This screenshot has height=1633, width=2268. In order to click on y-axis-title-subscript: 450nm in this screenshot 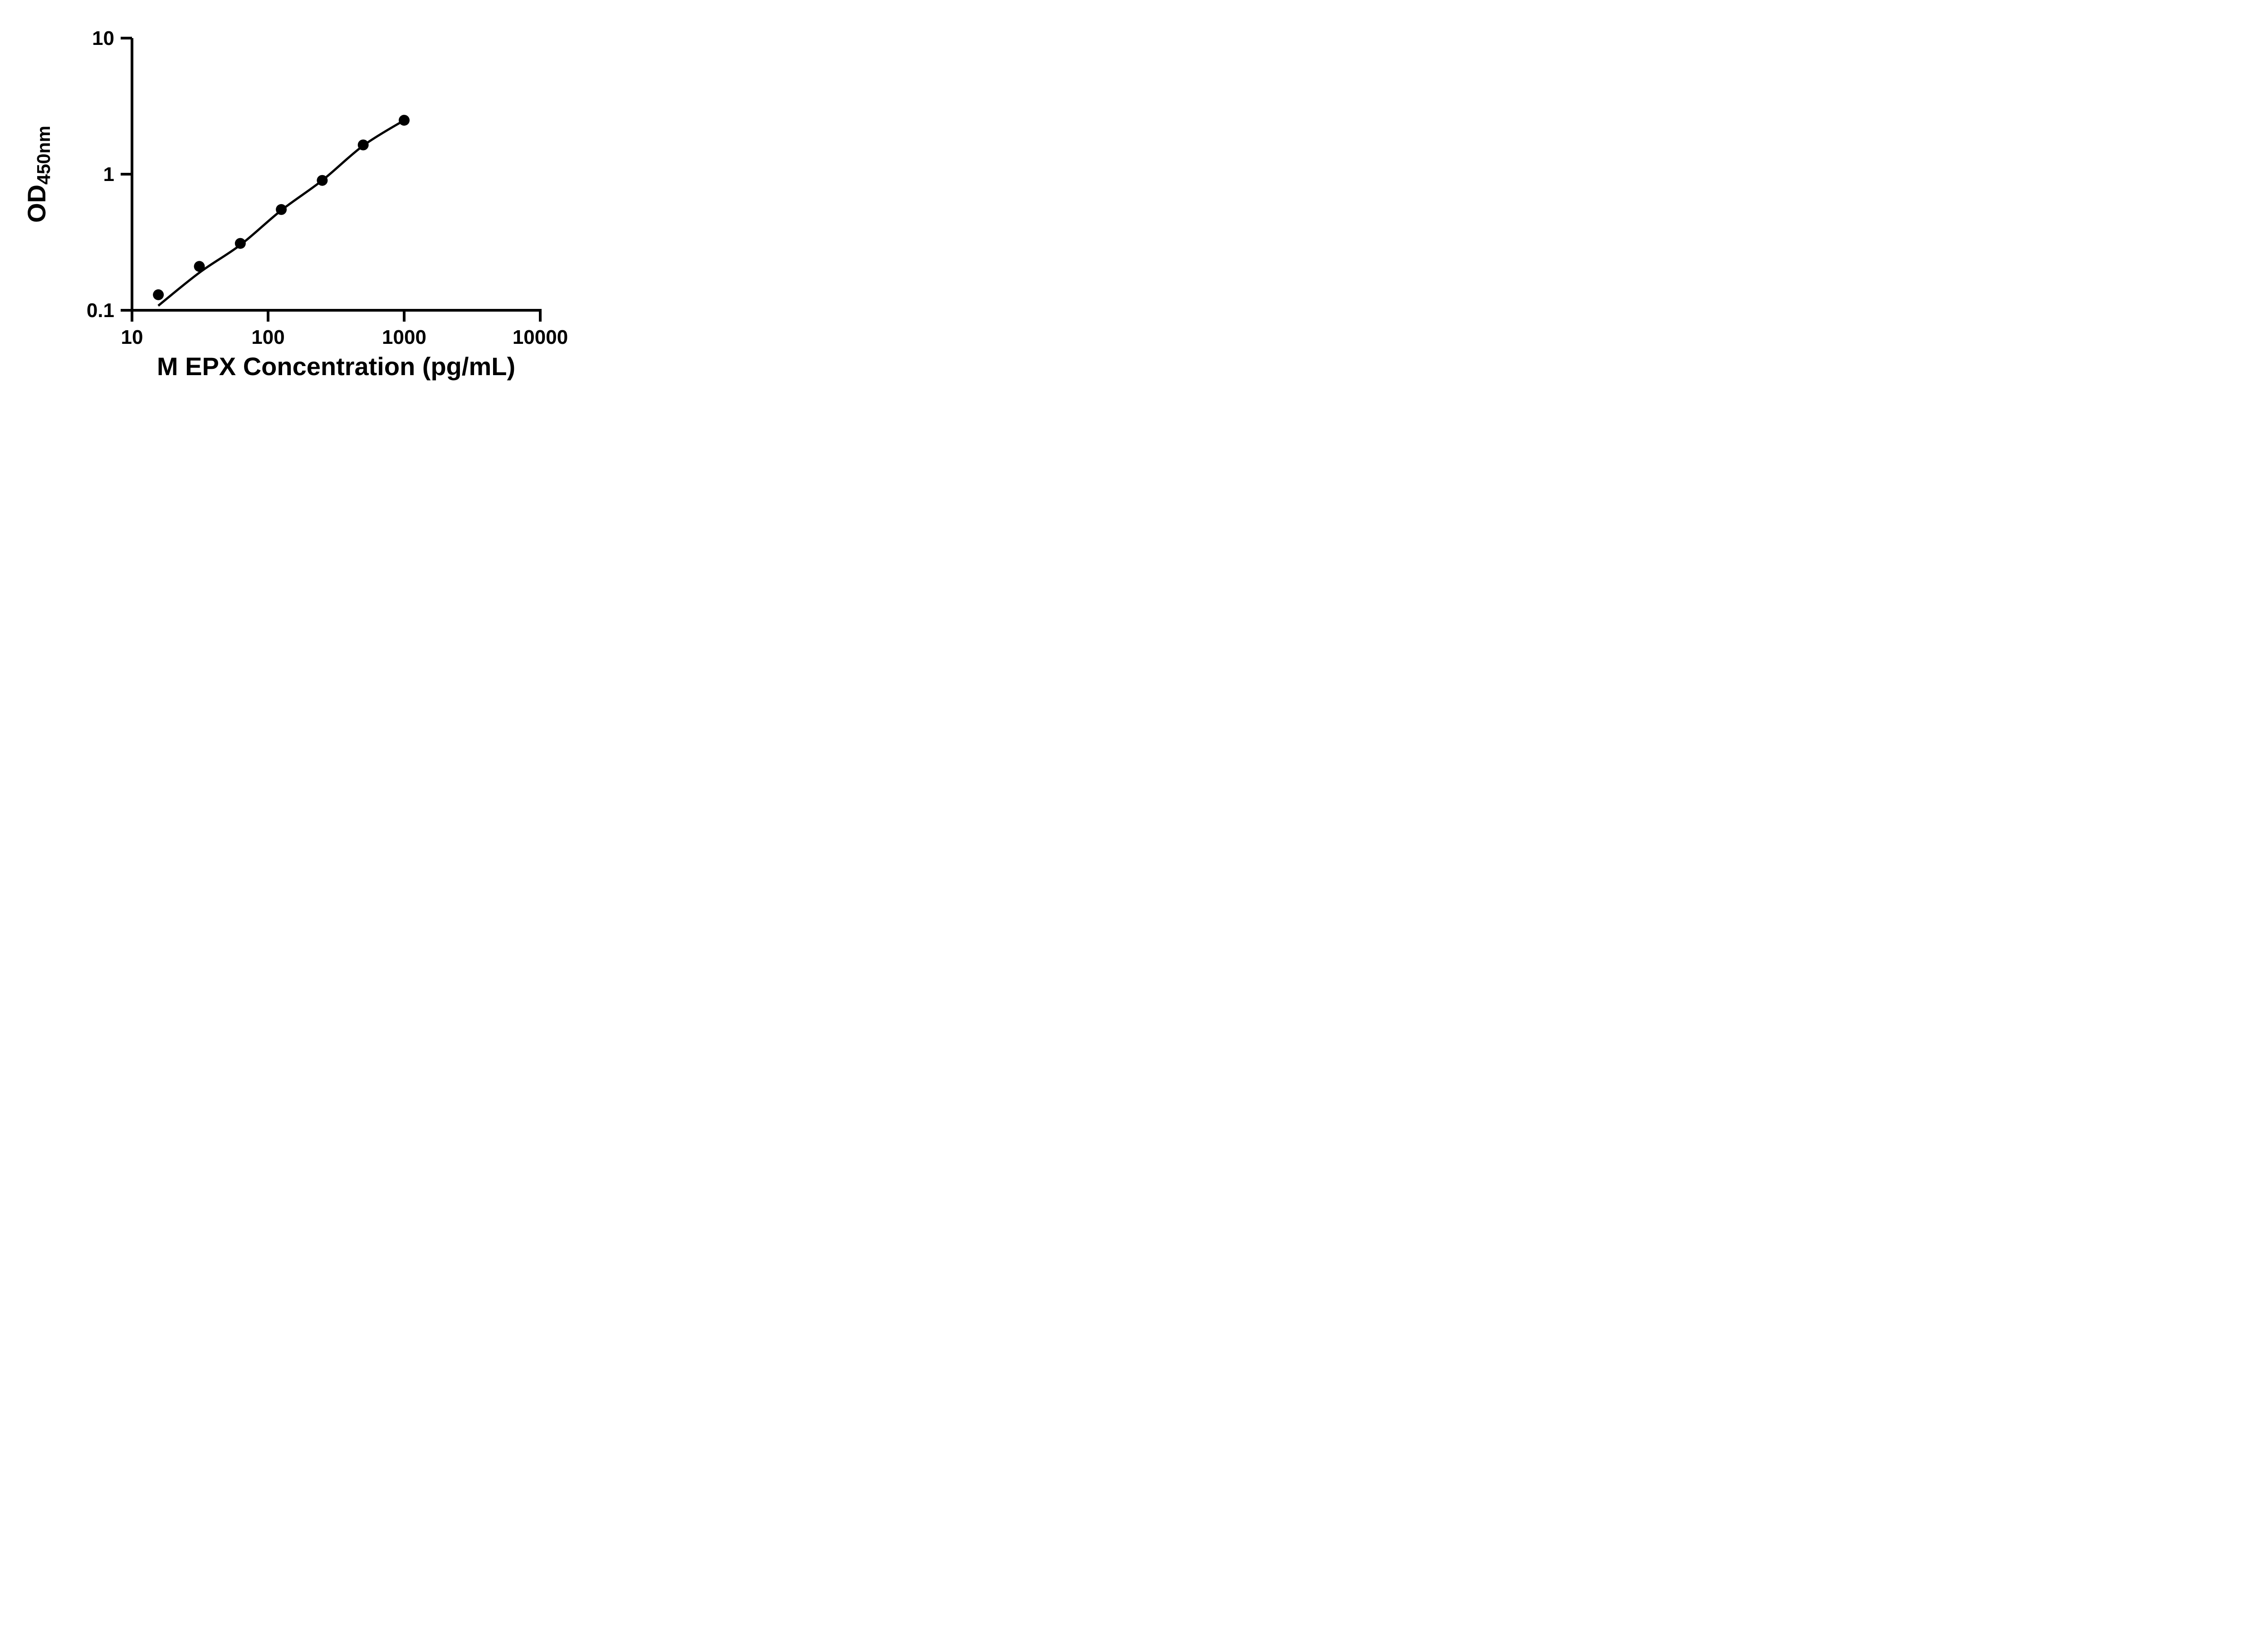, I will do `click(44, 155)`.